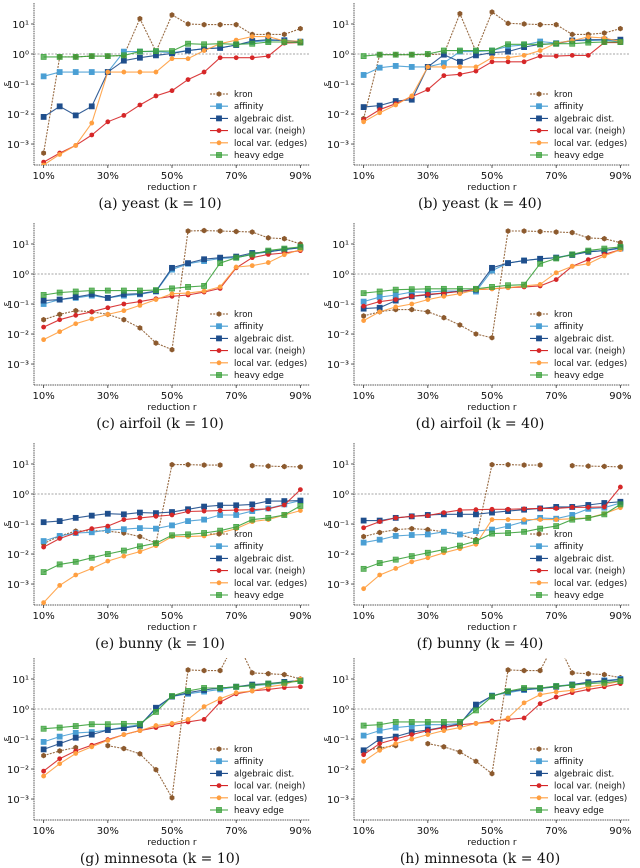 Image resolution: width=640 pixels, height=868 pixels. Describe the element at coordinates (563, 750) in the screenshot. I see `legend-label: kron` at that location.